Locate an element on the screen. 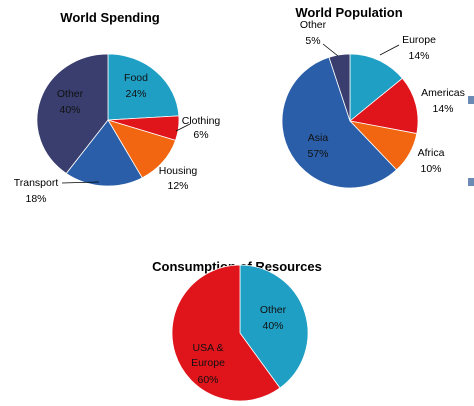 This screenshot has height=406, width=474. slice-label-africa: Africa is located at coordinates (431, 153).